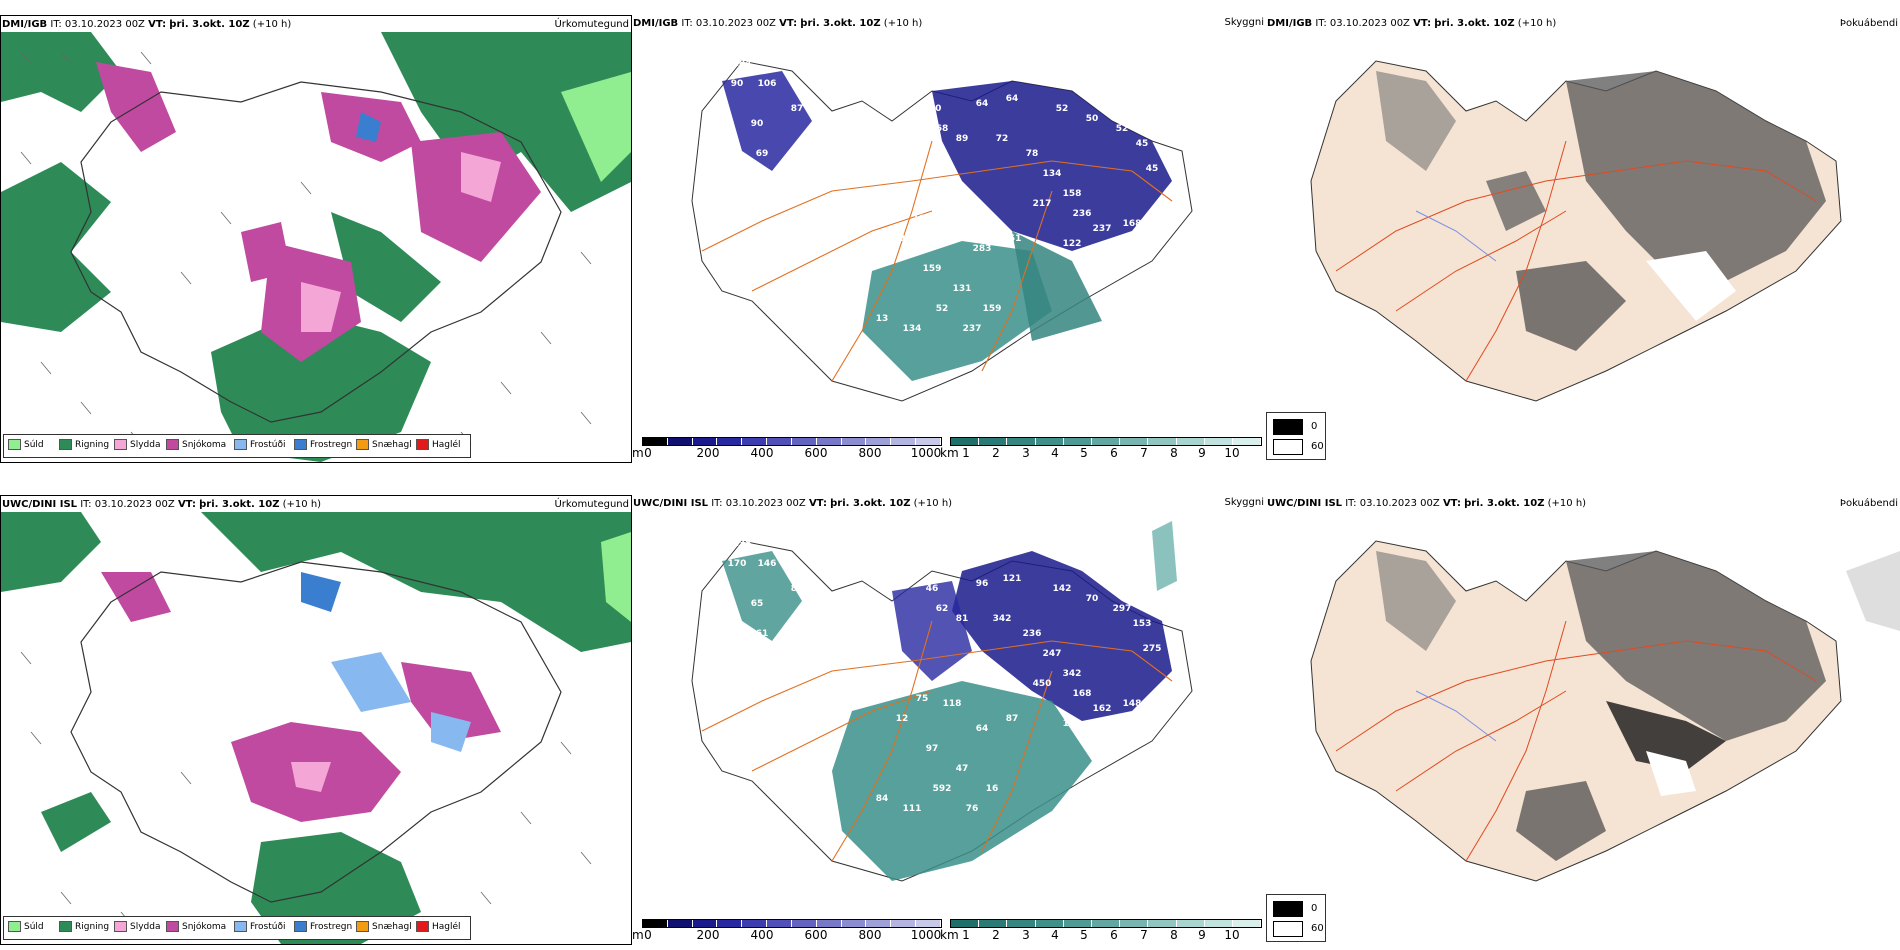 This screenshot has height=950, width=1900. What do you see at coordinates (1296, 918) in the screenshot?
I see `fog-legend: 0 60` at bounding box center [1296, 918].